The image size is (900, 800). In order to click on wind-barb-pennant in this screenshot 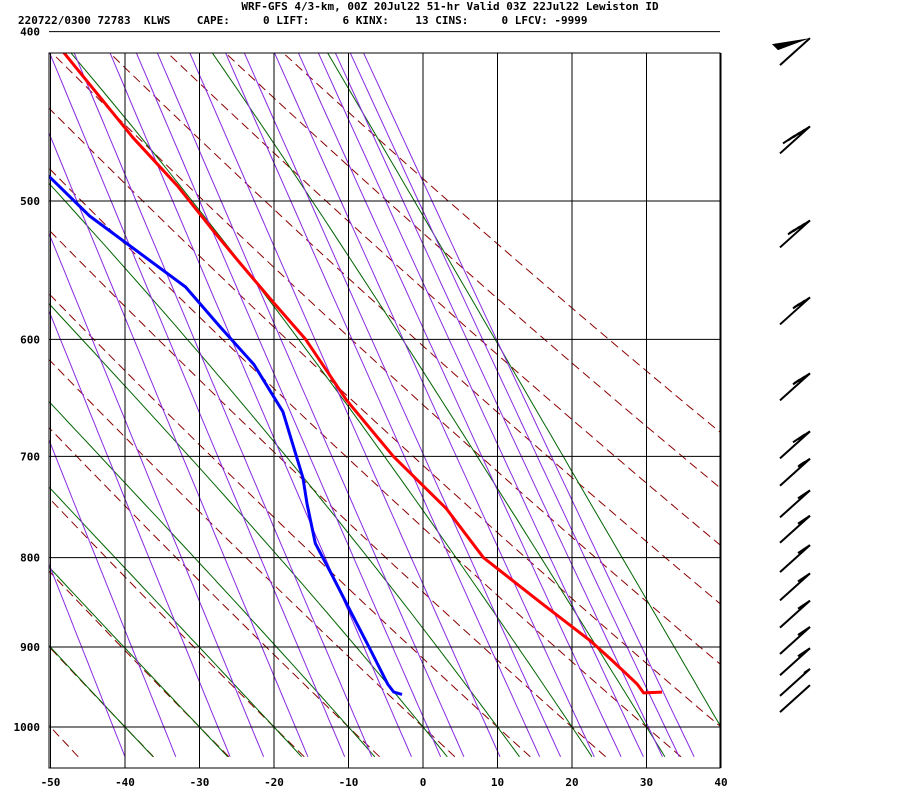, I will do `click(791, 44)`.